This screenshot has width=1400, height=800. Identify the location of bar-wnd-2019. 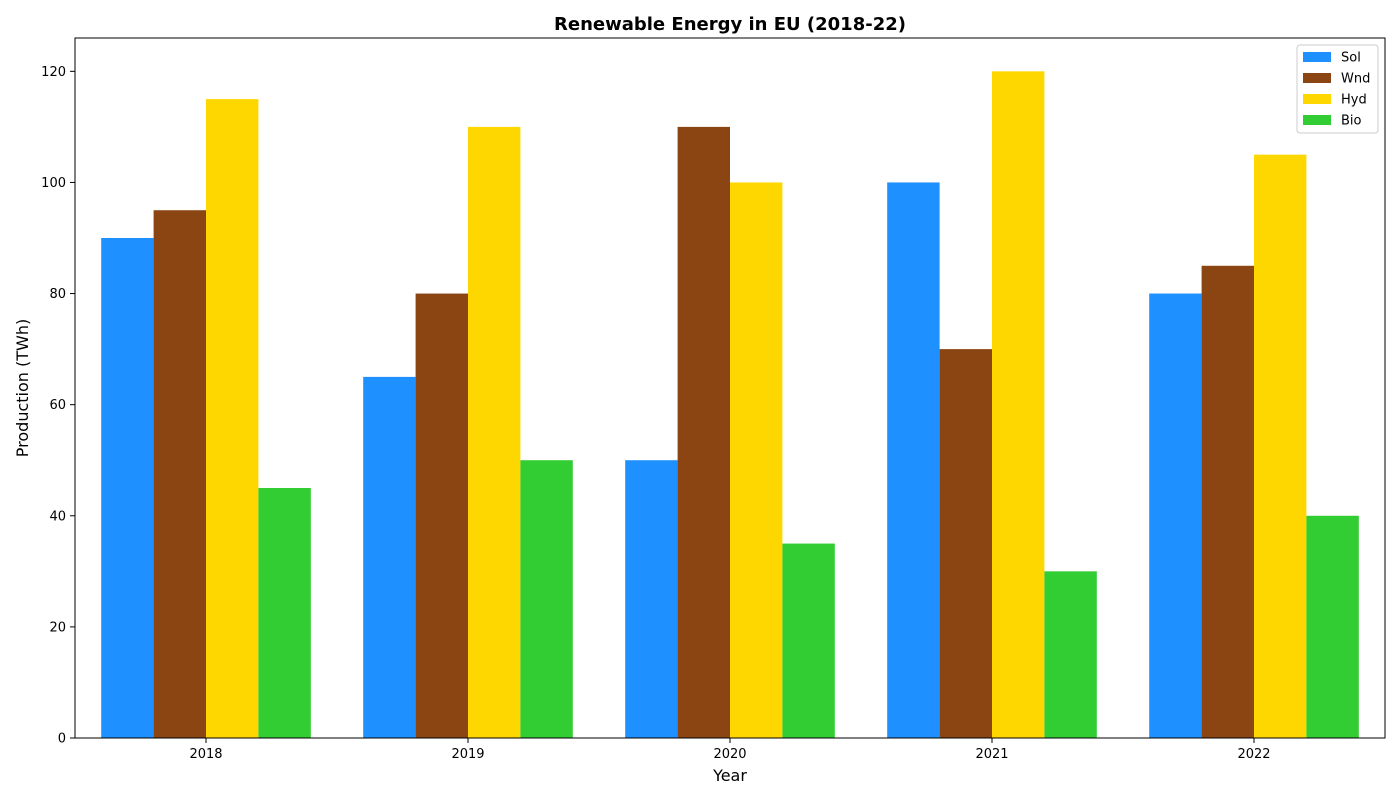
(441, 515).